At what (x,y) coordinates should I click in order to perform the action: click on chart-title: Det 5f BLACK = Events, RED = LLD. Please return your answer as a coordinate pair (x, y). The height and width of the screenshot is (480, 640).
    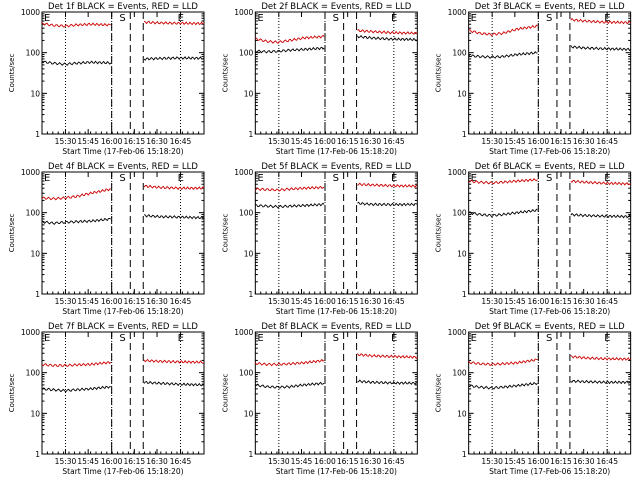
    Looking at the image, I should click on (336, 167).